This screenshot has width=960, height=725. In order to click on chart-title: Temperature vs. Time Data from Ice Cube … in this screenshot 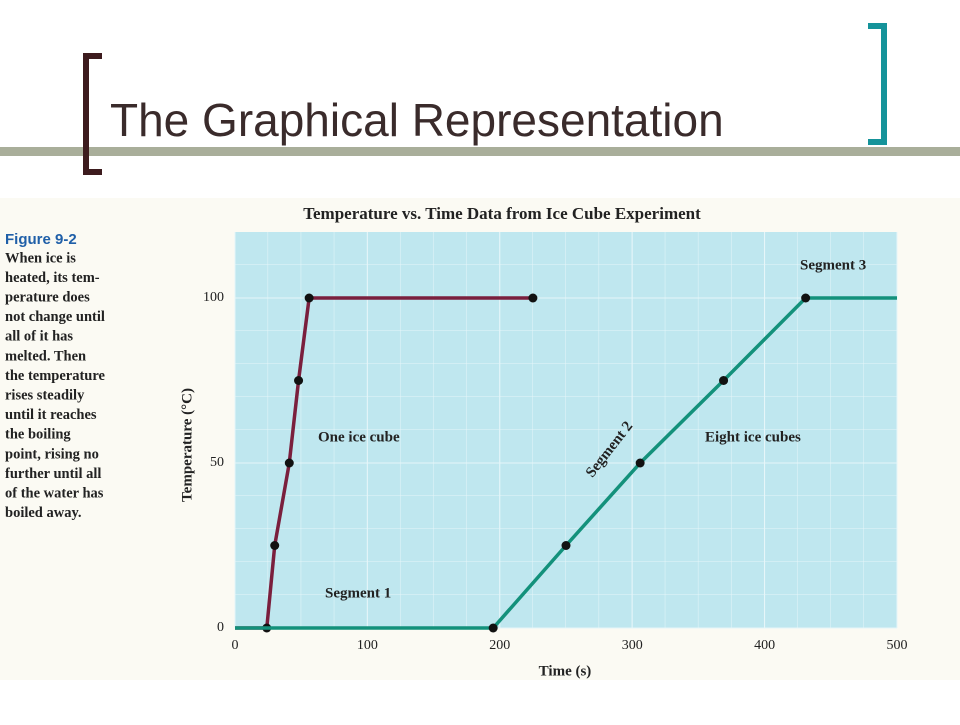, I will do `click(502, 213)`.